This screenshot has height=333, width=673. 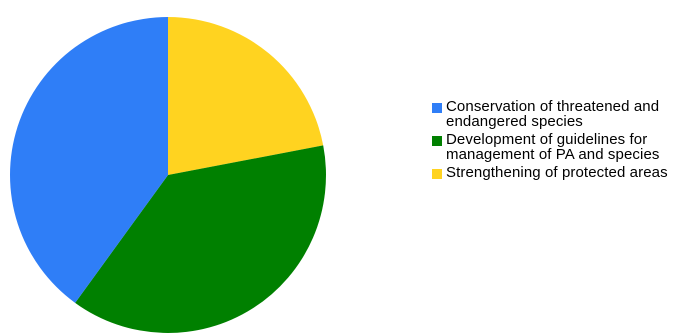 I want to click on legend-item-protected-areas: Strengthening of protected areas, so click(x=551, y=172).